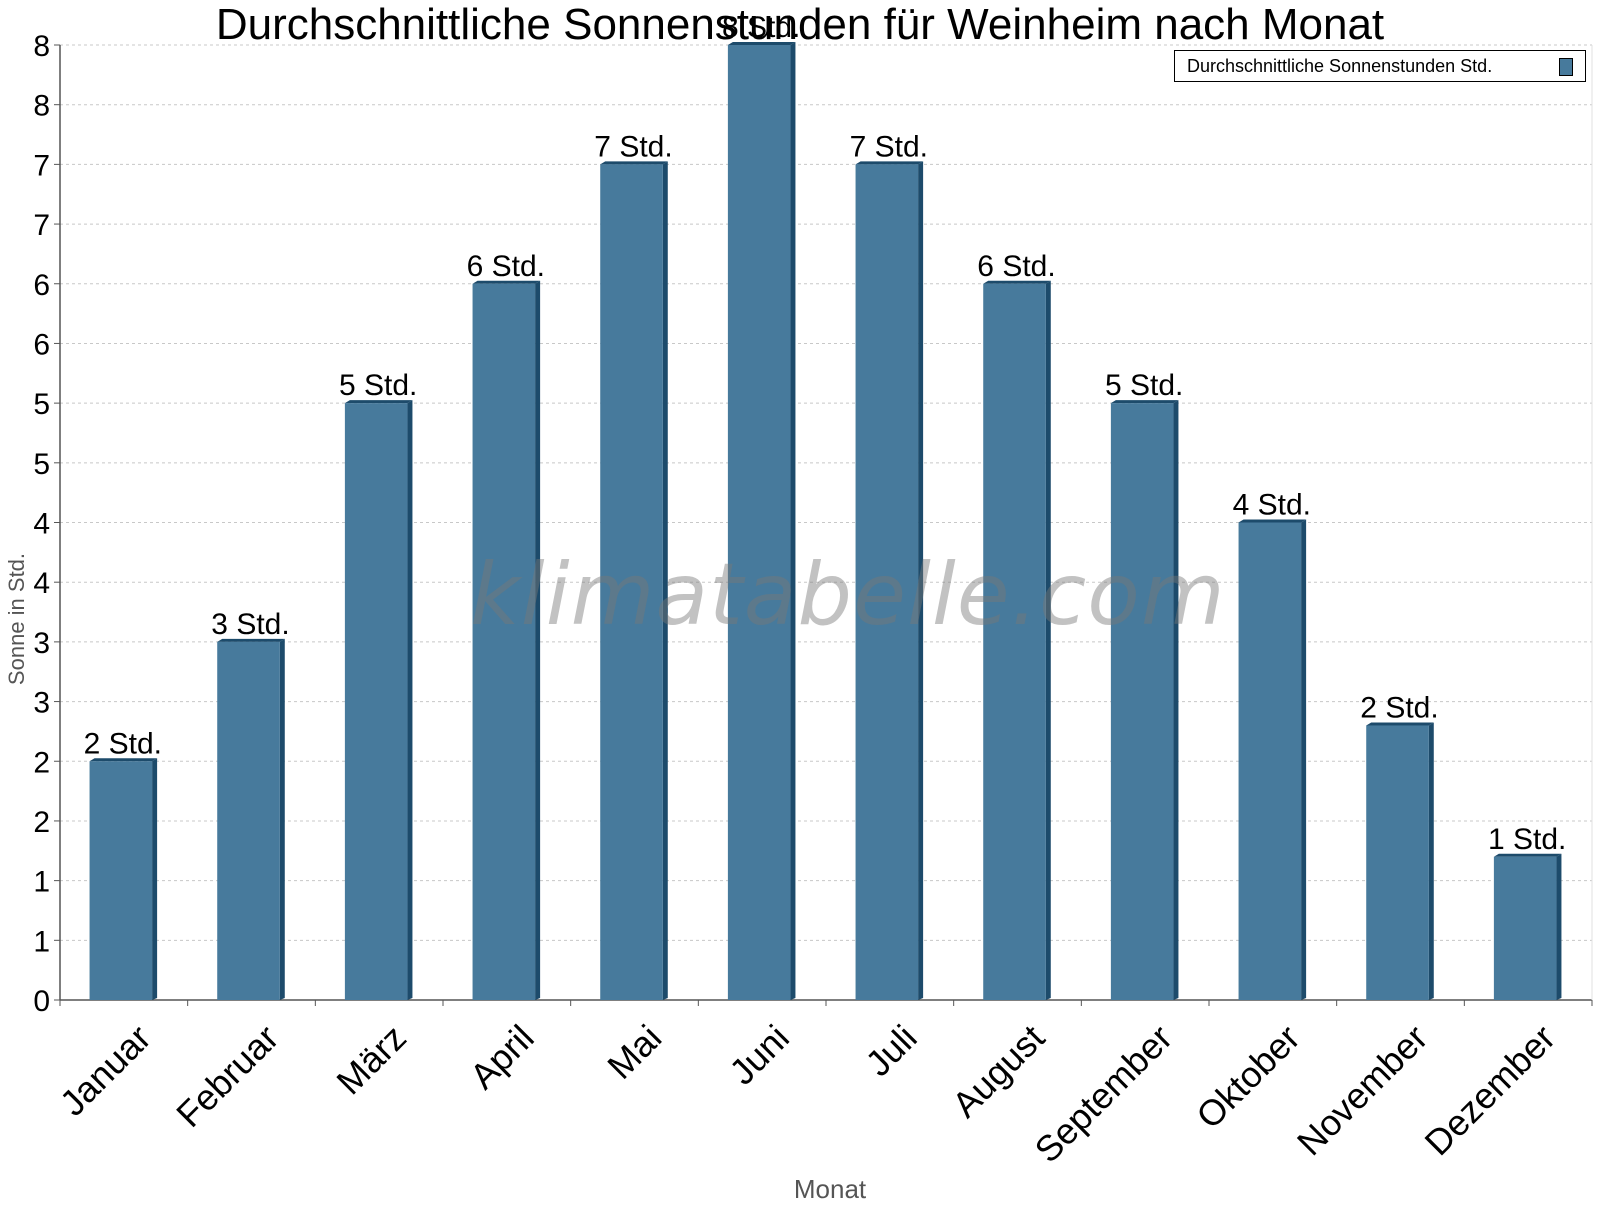  I want to click on x-tick-label: November, so click(1362, 1090).